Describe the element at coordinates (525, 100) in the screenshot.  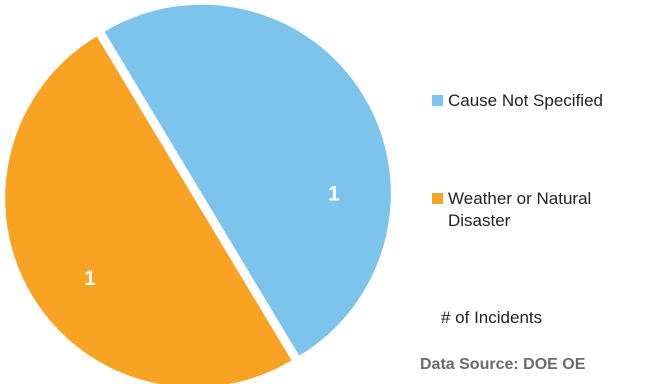
I see `legend-label-cause-not-specified: Cause Not Specified` at that location.